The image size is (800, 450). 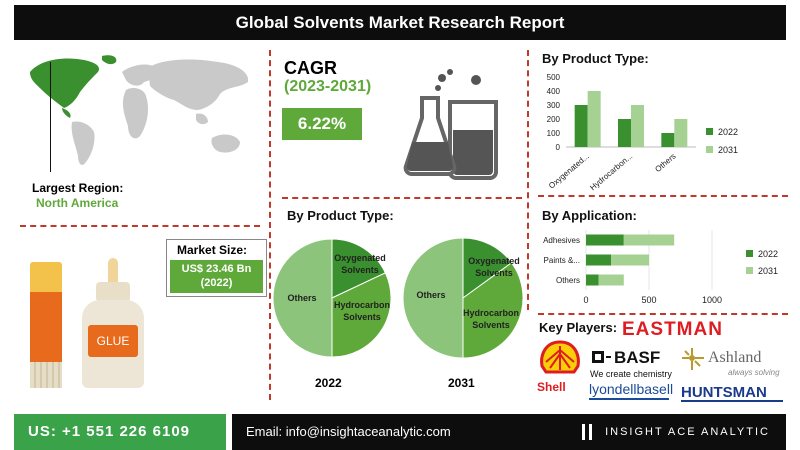 I want to click on x-tick-label: 1000, so click(x=712, y=300).